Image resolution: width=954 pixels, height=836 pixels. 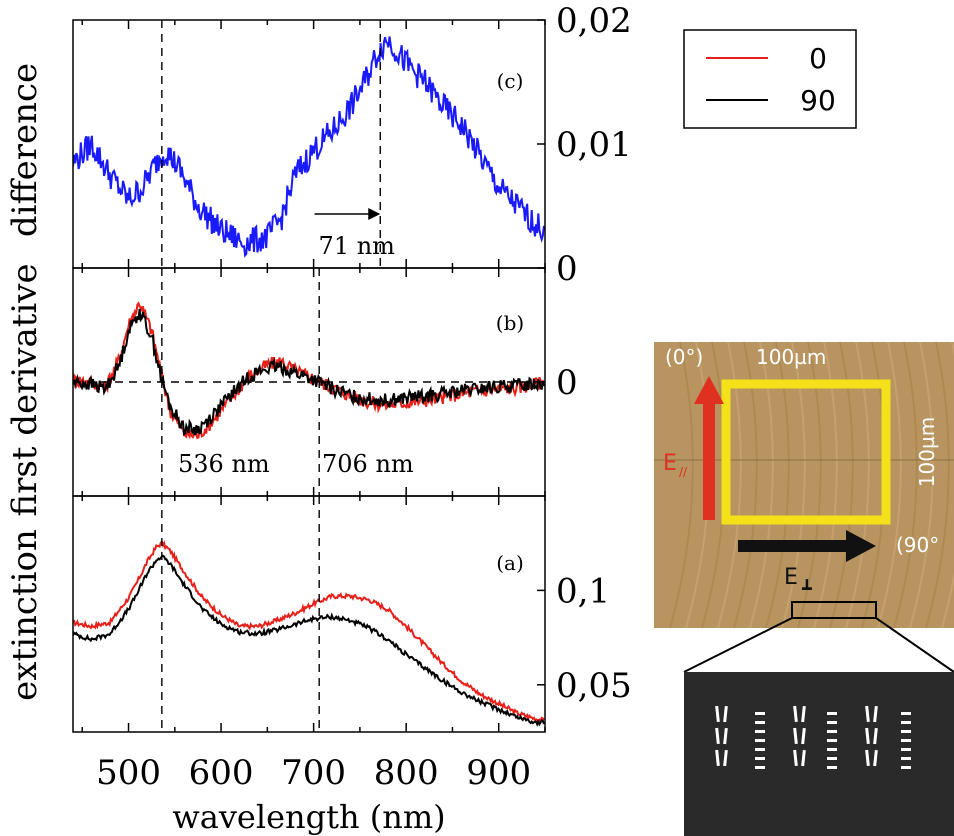 I want to click on legend: 0 90, so click(x=770, y=79).